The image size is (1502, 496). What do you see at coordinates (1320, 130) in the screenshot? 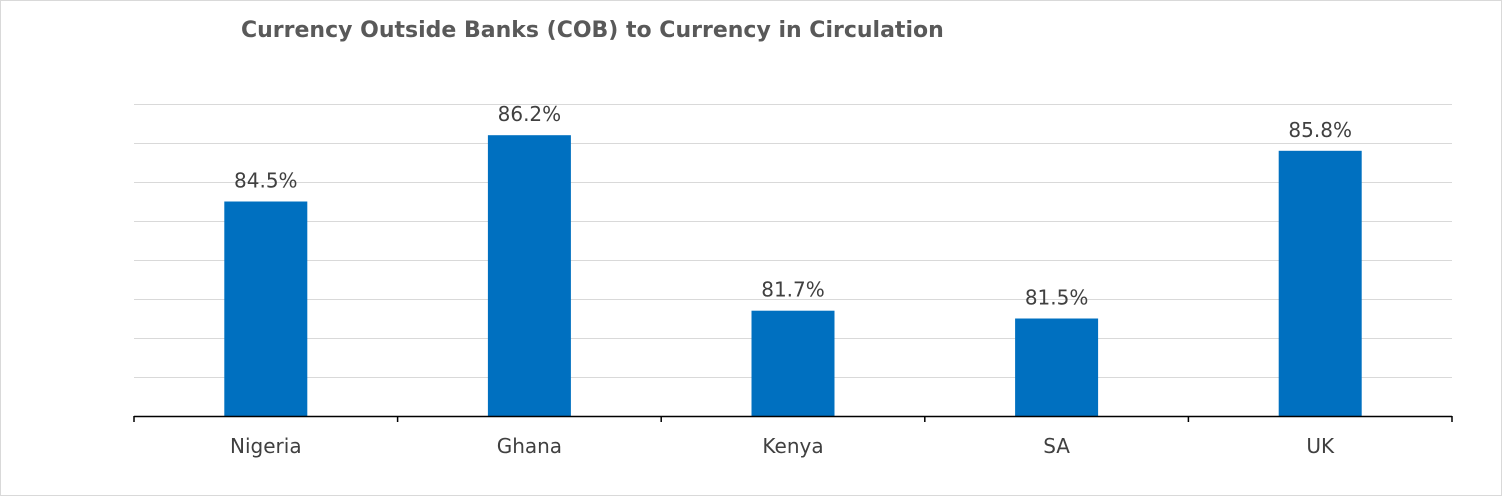
I see `data-label: 85.8%` at bounding box center [1320, 130].